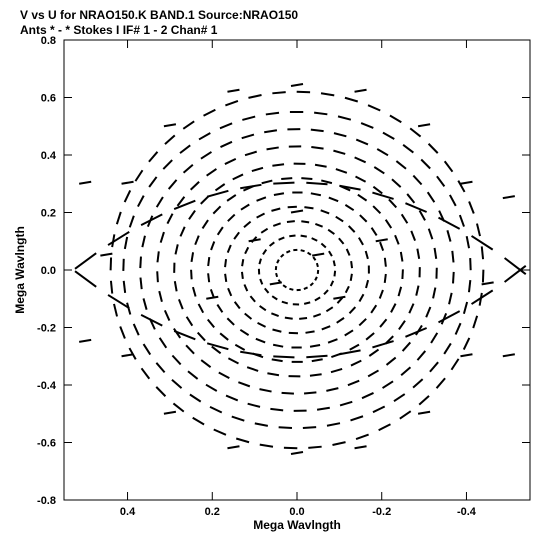  Describe the element at coordinates (48, 41) in the screenshot. I see `y-tick-label: 0.8` at that location.